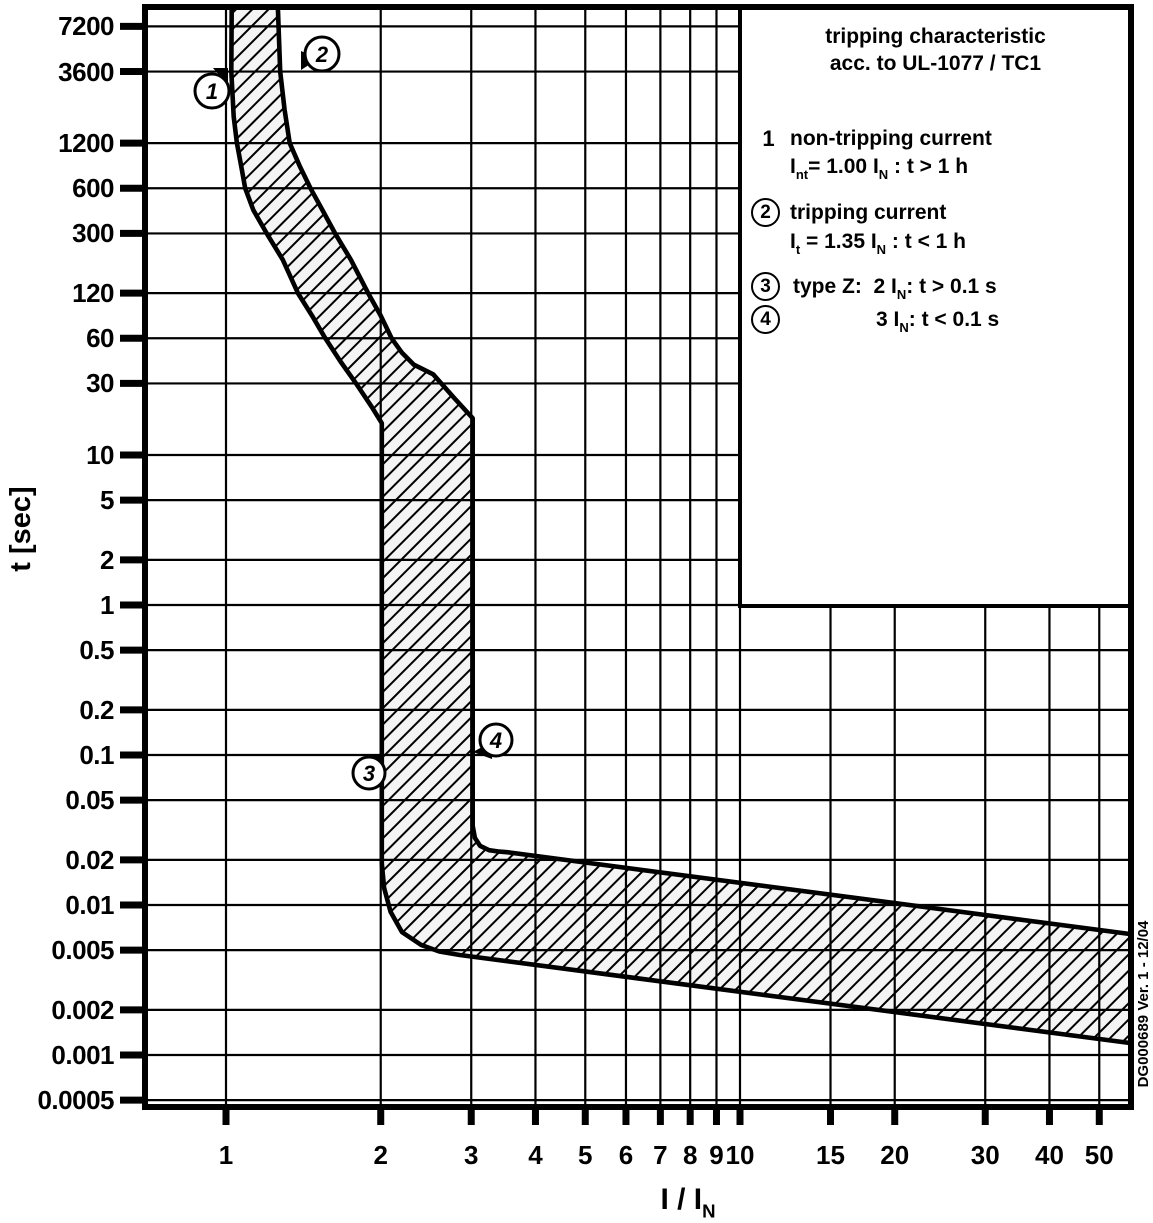  Describe the element at coordinates (716, 1155) in the screenshot. I see `x-tick-label-9: 9` at that location.